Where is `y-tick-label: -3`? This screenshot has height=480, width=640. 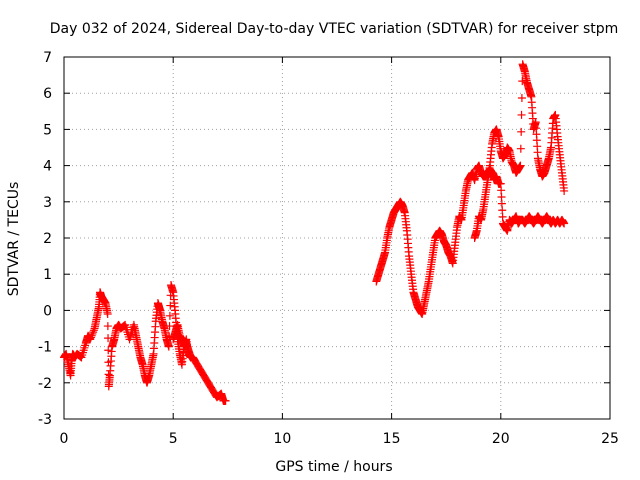
y-tick-label: -3 is located at coordinates (45, 420).